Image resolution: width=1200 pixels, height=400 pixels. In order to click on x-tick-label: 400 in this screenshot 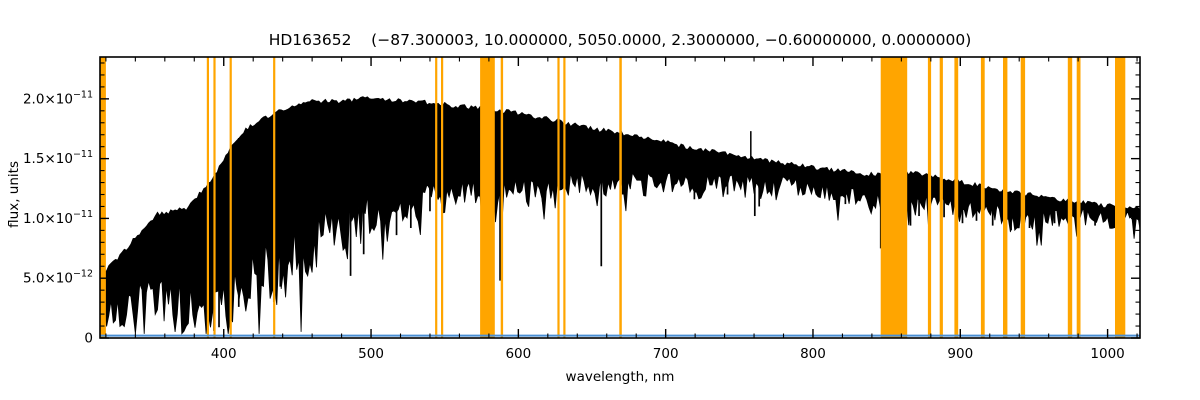, I will do `click(224, 354)`.